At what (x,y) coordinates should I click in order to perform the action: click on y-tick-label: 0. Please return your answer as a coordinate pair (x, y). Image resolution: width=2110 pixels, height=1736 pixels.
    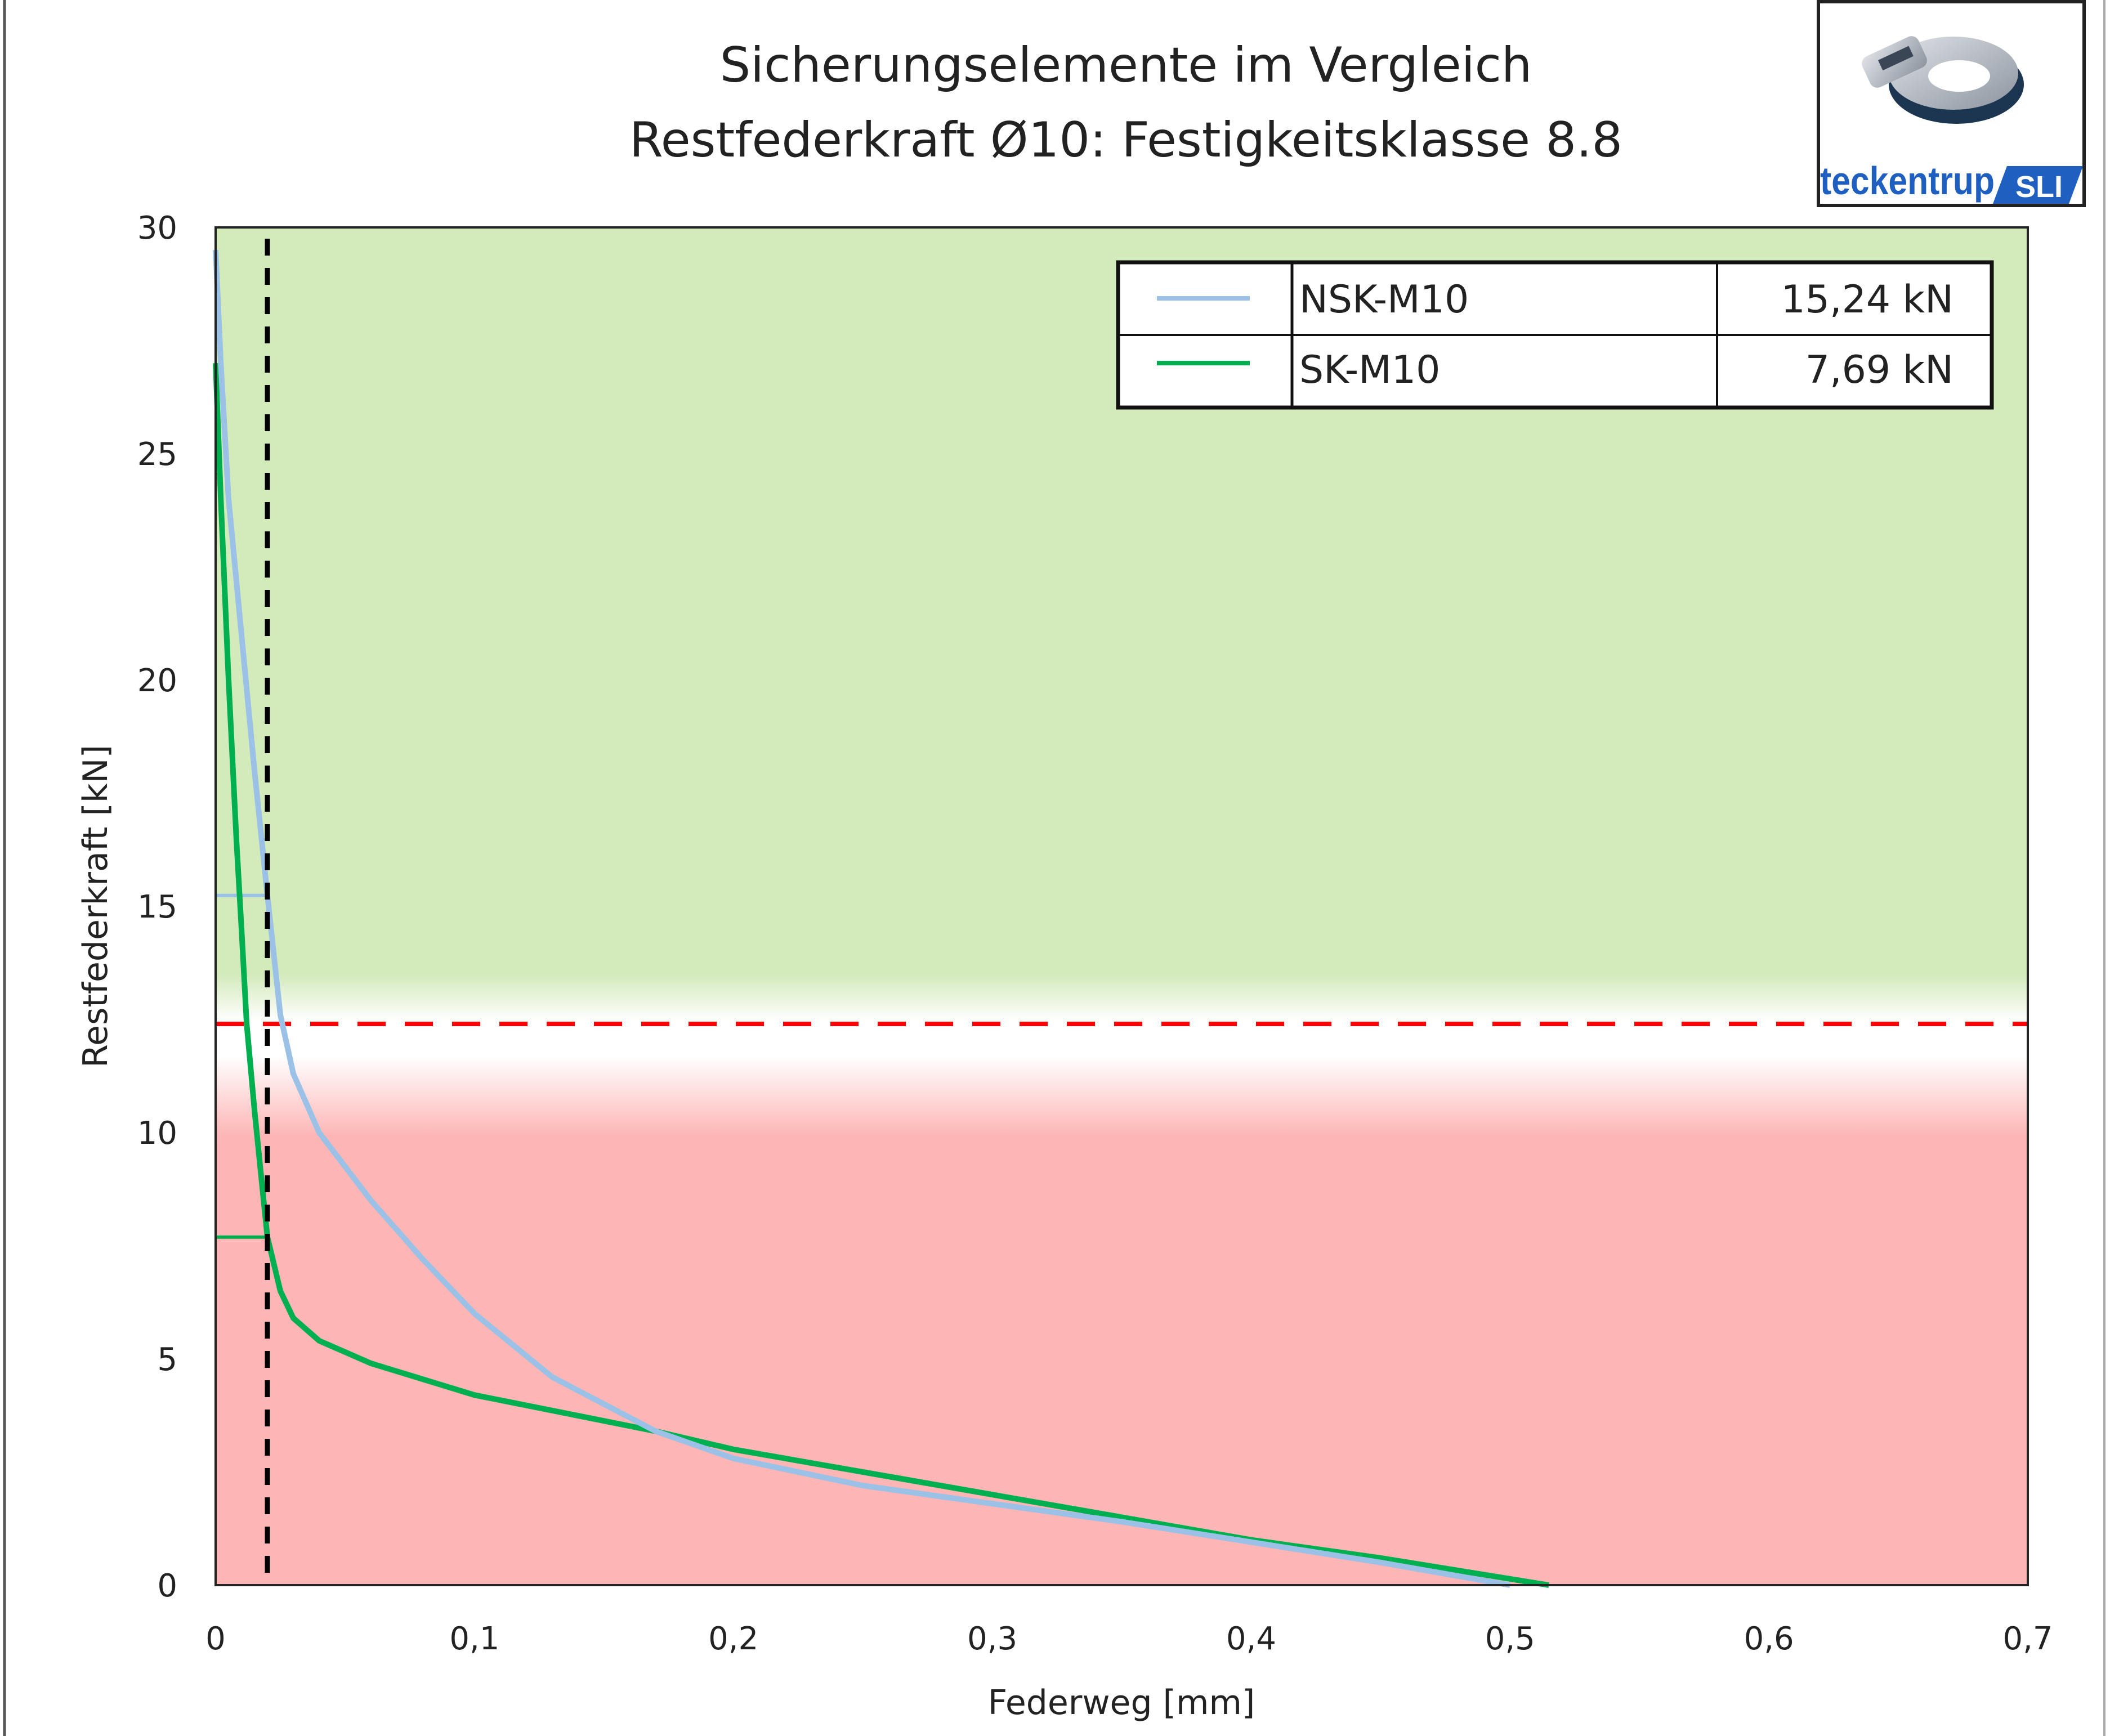
    Looking at the image, I should click on (167, 1586).